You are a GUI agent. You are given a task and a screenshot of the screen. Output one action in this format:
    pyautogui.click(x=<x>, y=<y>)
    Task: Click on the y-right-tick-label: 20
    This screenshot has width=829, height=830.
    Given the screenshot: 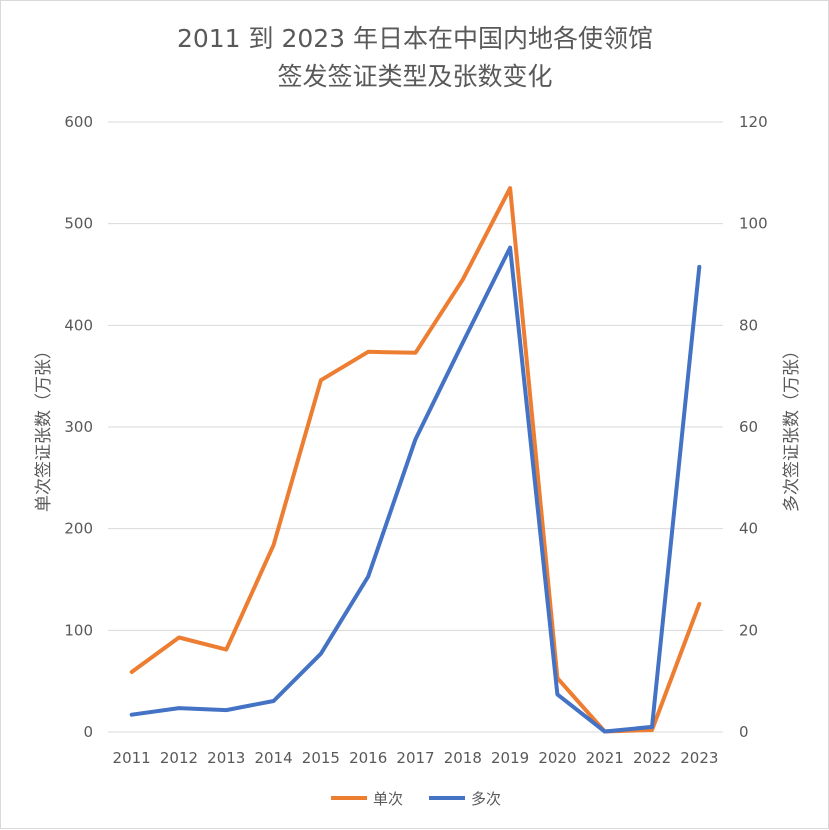 What is the action you would take?
    pyautogui.click(x=748, y=630)
    